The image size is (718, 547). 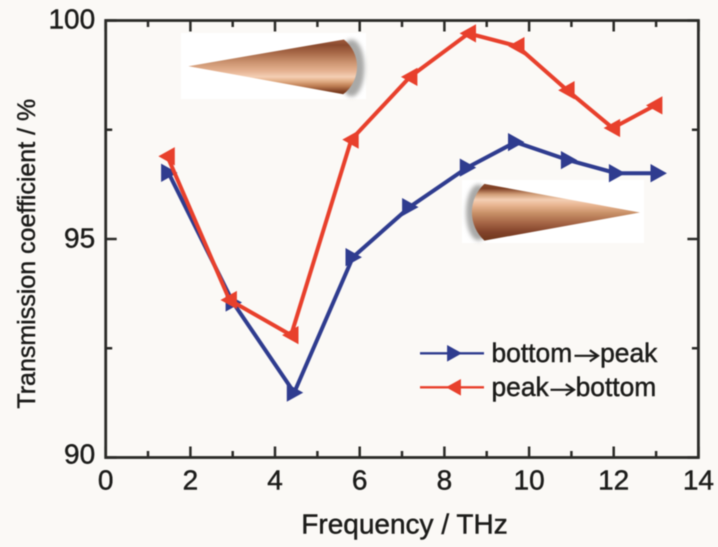 I want to click on svg-text: 2, so click(x=191, y=480).